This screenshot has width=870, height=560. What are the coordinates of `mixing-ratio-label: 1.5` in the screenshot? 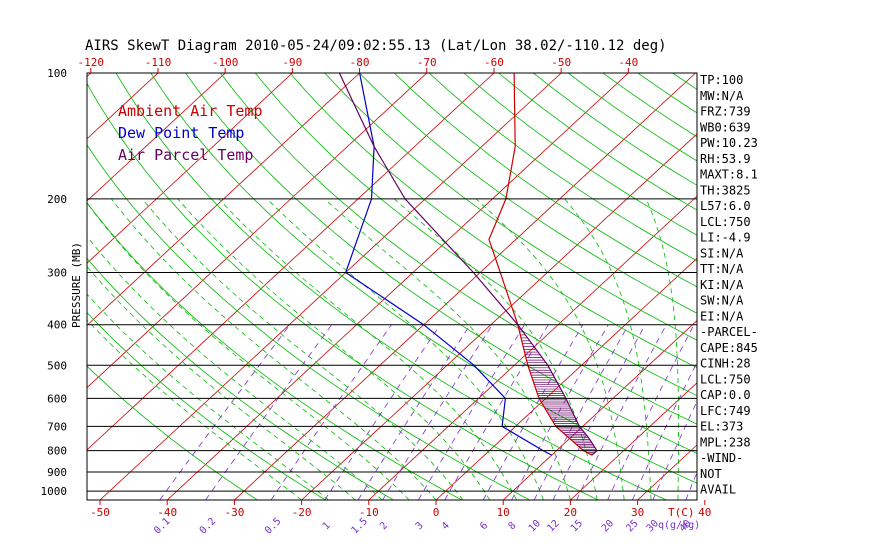 It's located at (360, 526).